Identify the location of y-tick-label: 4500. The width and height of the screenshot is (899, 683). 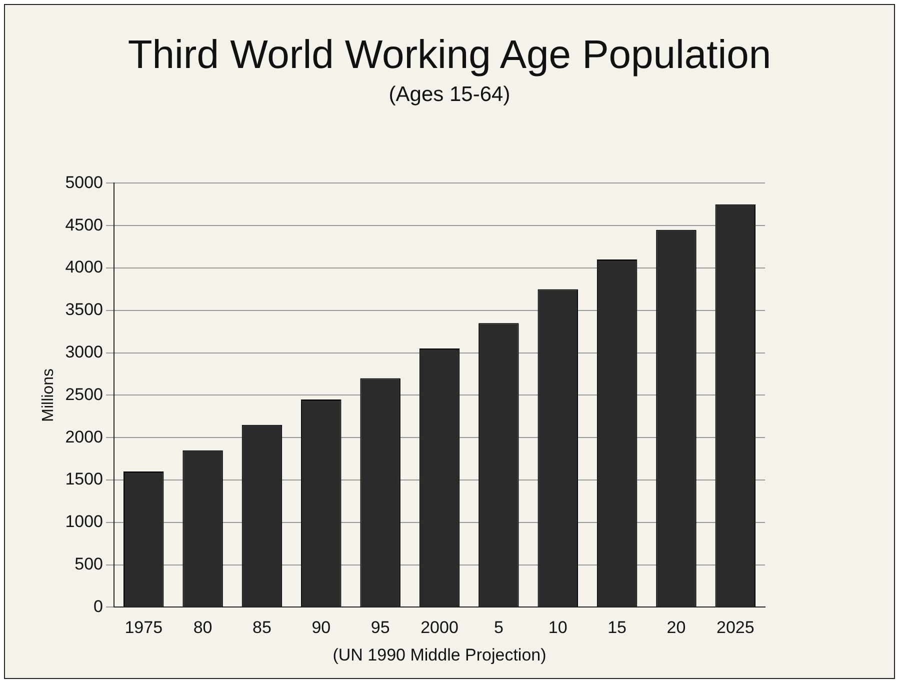
(84, 224).